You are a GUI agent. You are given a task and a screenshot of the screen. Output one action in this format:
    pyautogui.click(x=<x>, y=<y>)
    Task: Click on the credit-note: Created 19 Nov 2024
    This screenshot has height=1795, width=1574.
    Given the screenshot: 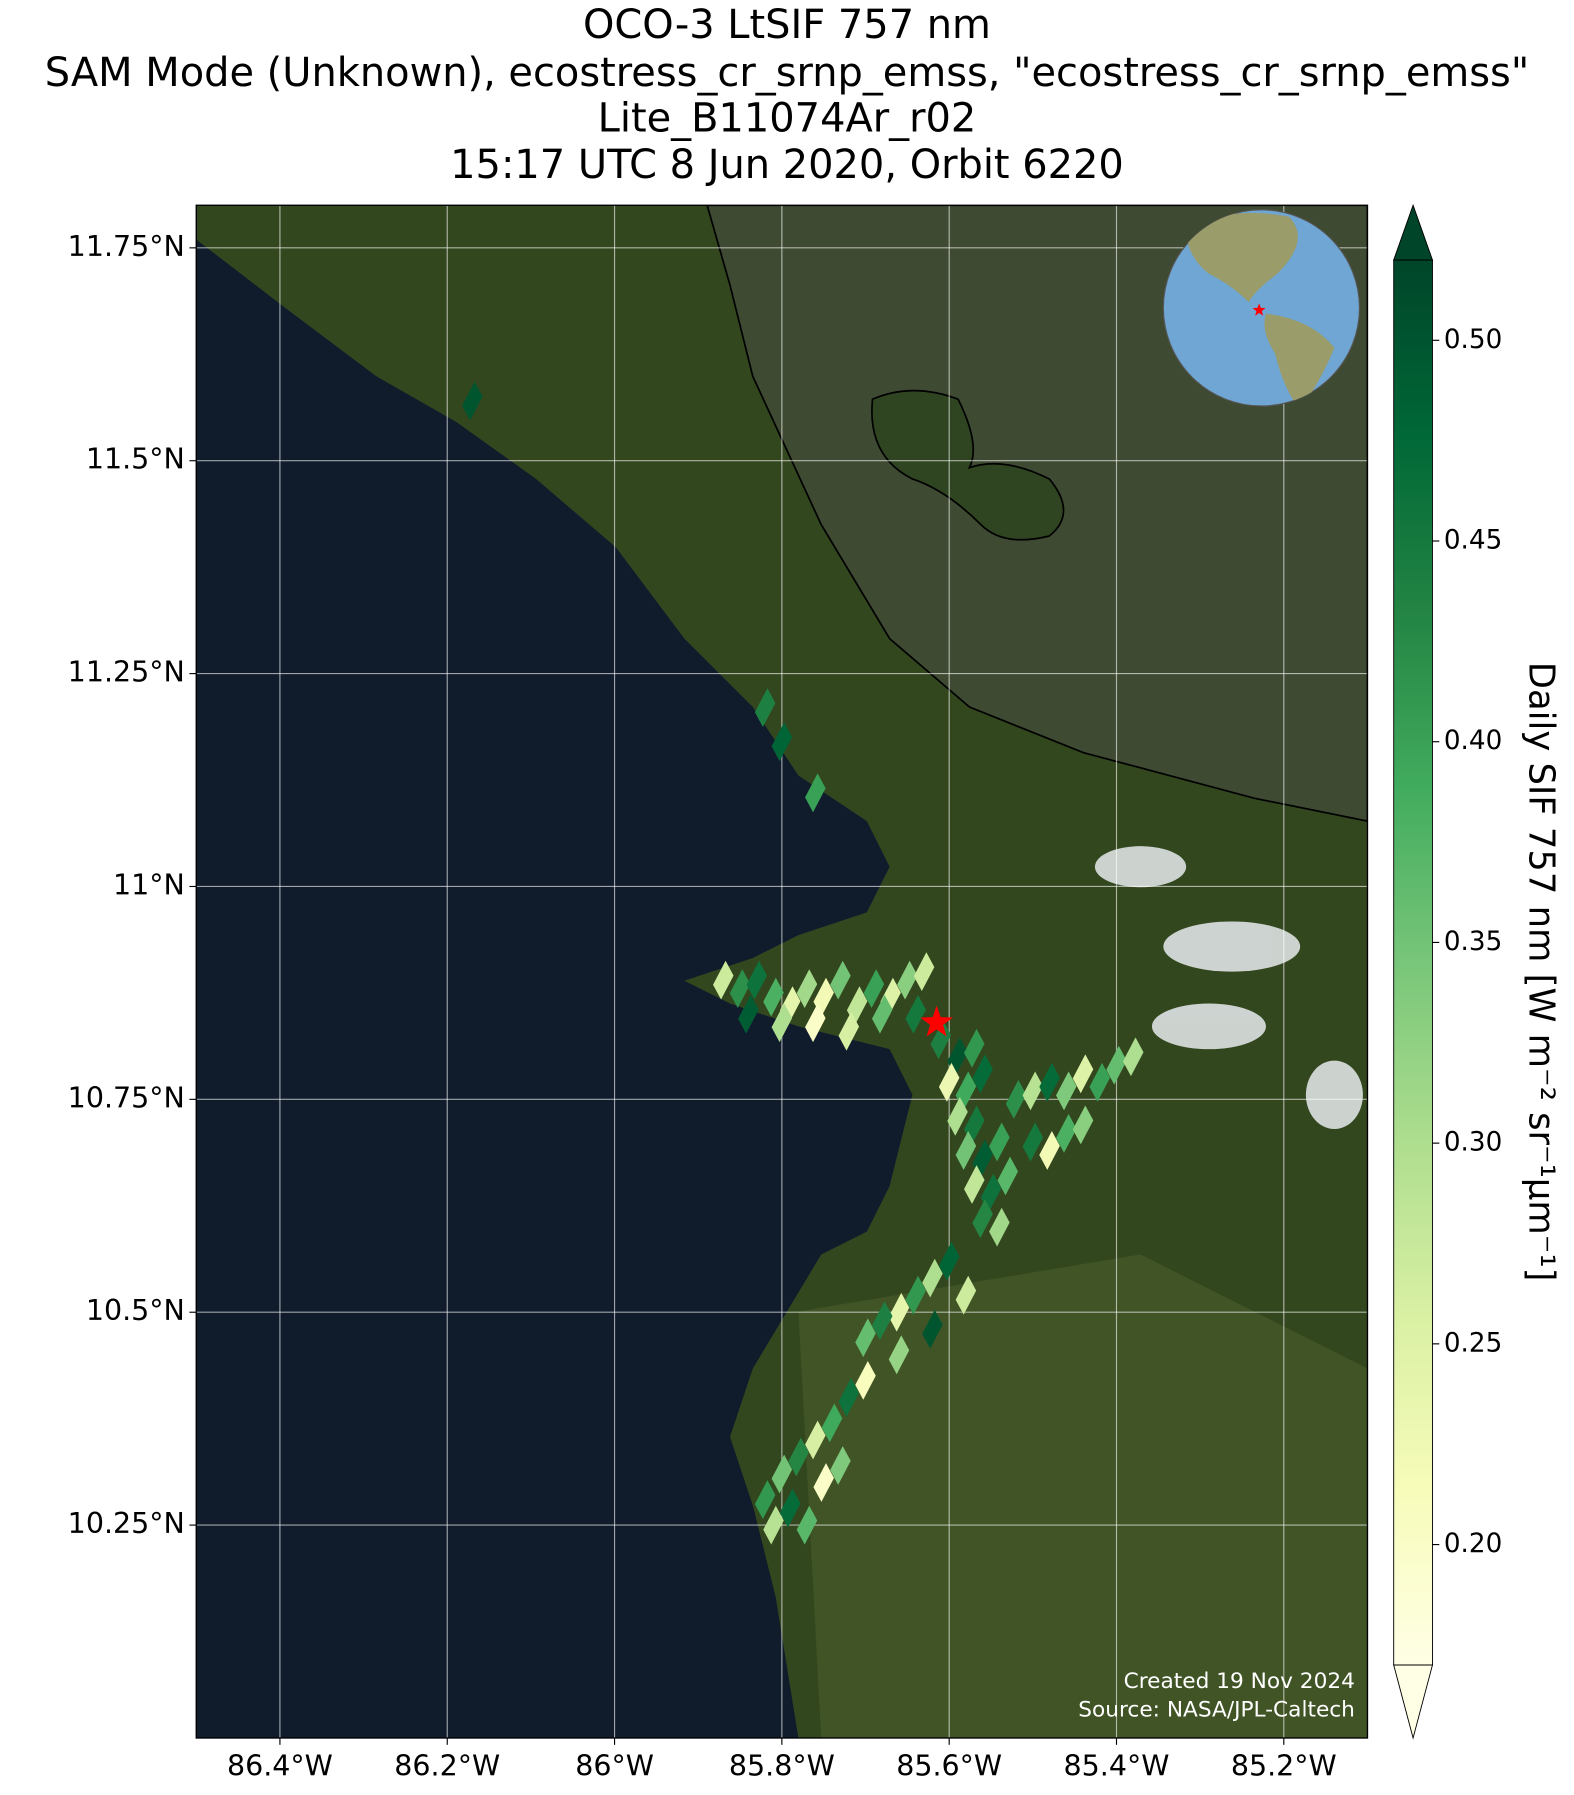 What is the action you would take?
    pyautogui.click(x=1239, y=1681)
    